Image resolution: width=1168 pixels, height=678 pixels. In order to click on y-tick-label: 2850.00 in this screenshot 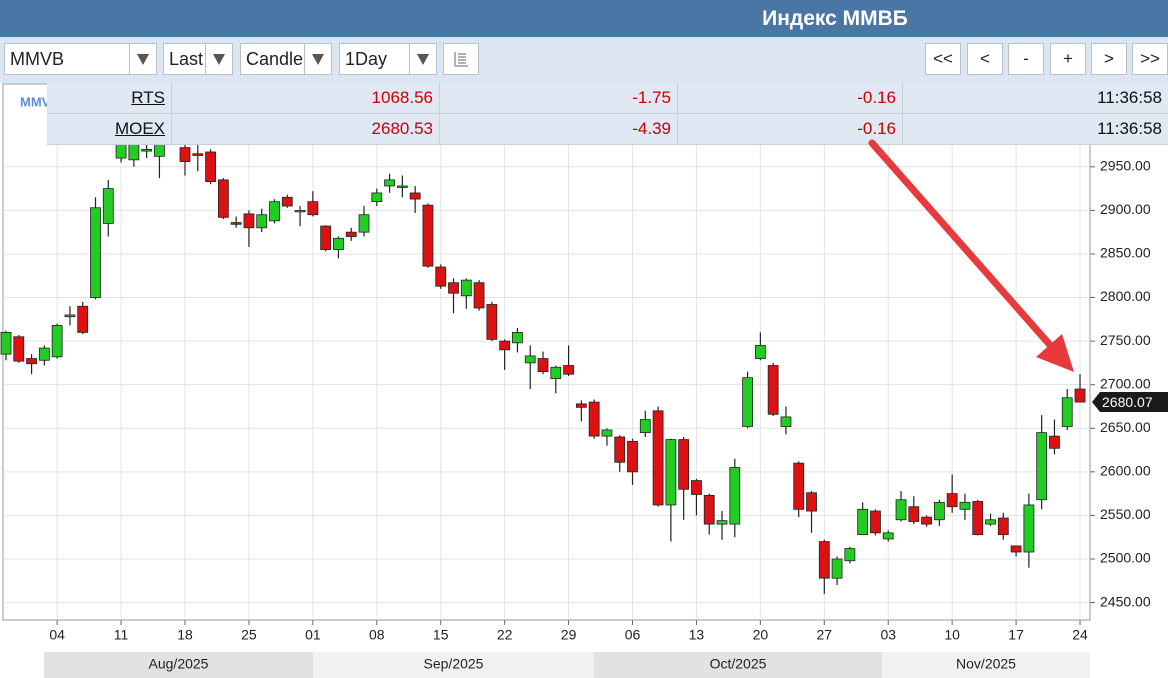, I will do `click(1125, 253)`.